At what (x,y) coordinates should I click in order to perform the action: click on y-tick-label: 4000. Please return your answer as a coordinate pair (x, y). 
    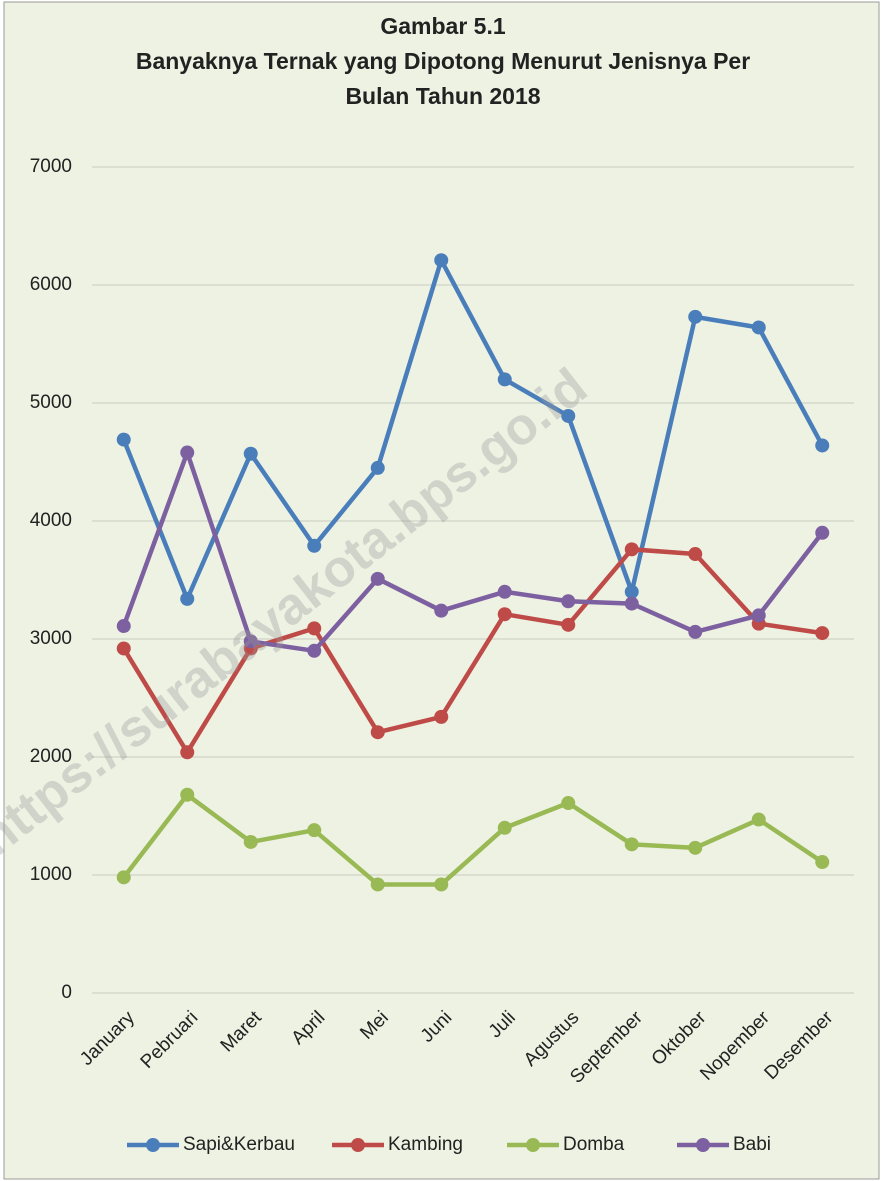
    Looking at the image, I should click on (51, 520).